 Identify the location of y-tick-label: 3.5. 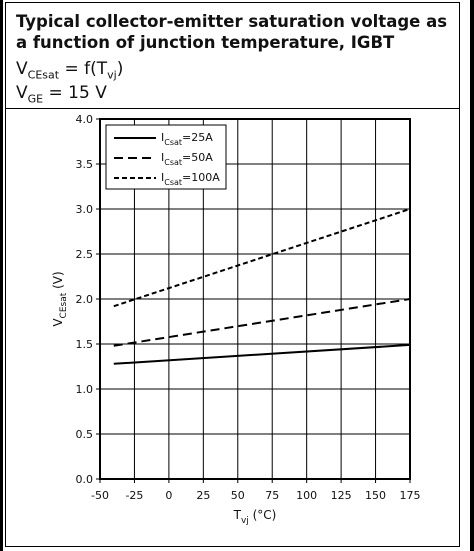
(85, 164).